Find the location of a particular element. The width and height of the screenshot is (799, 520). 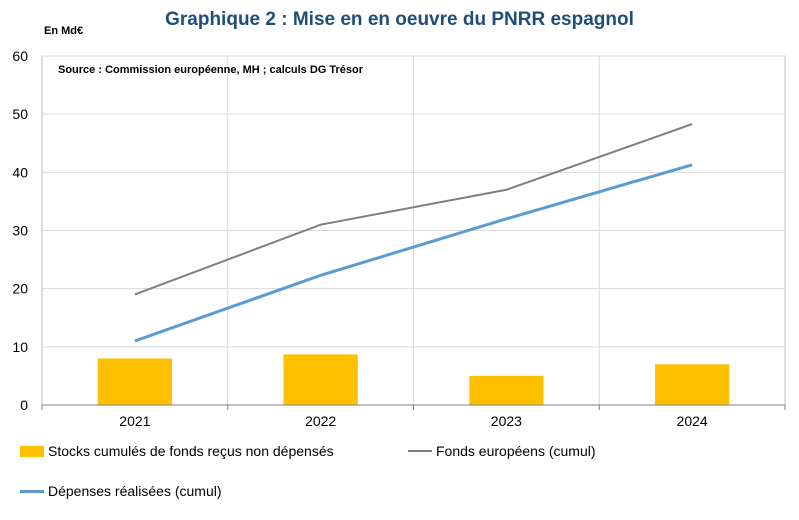

y-tick-label: 0 is located at coordinates (24, 405).